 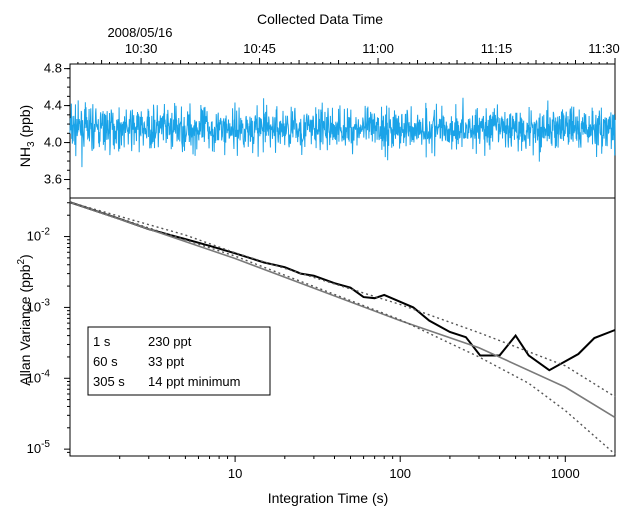 I want to click on nh3-y-axis: 3.6 4.0 4.4 4.8, so click(x=57, y=125).